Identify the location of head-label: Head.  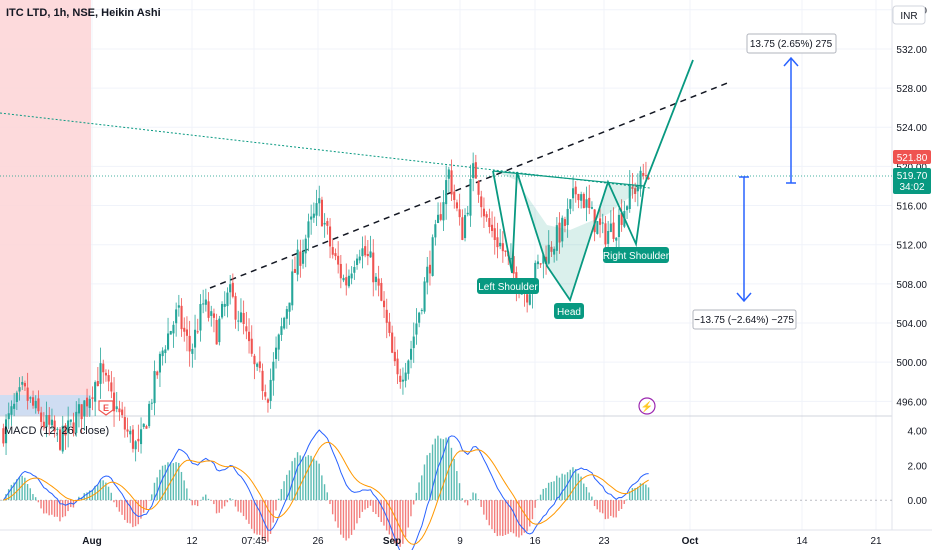
(569, 311).